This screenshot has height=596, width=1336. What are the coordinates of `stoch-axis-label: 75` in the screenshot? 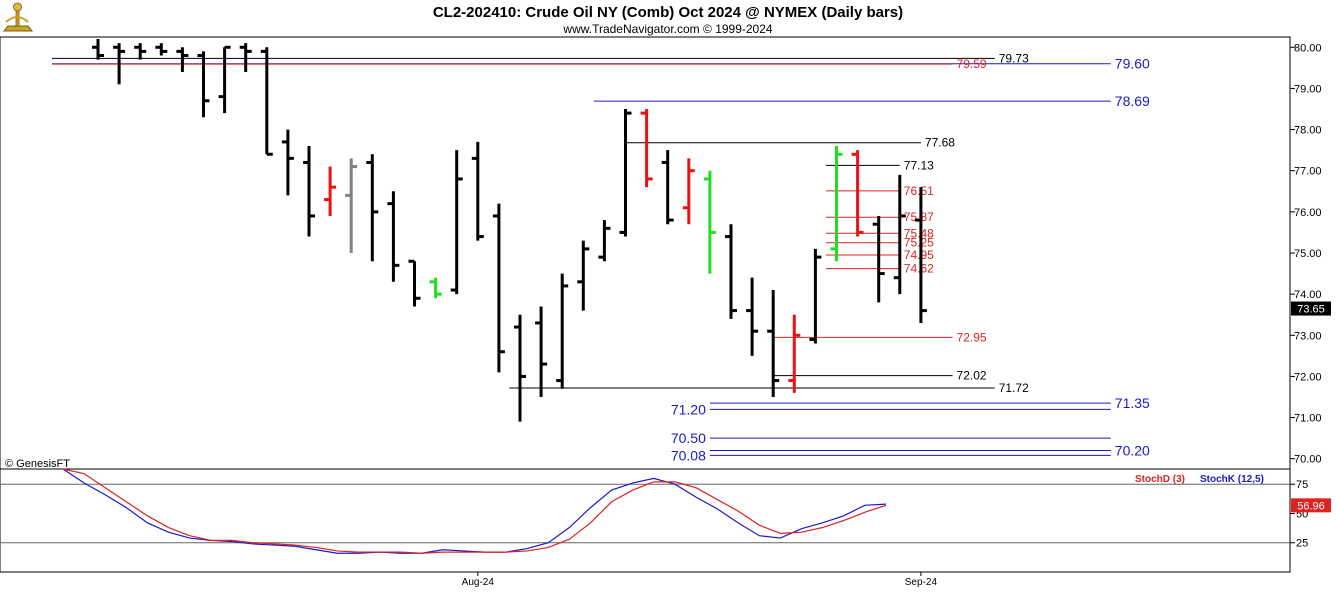 It's located at (1302, 485).